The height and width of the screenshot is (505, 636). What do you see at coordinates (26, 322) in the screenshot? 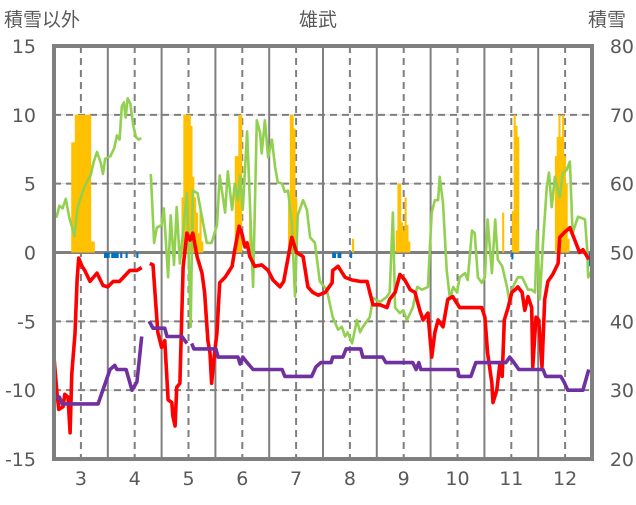
I see `y-tick-label: -5` at bounding box center [26, 322].